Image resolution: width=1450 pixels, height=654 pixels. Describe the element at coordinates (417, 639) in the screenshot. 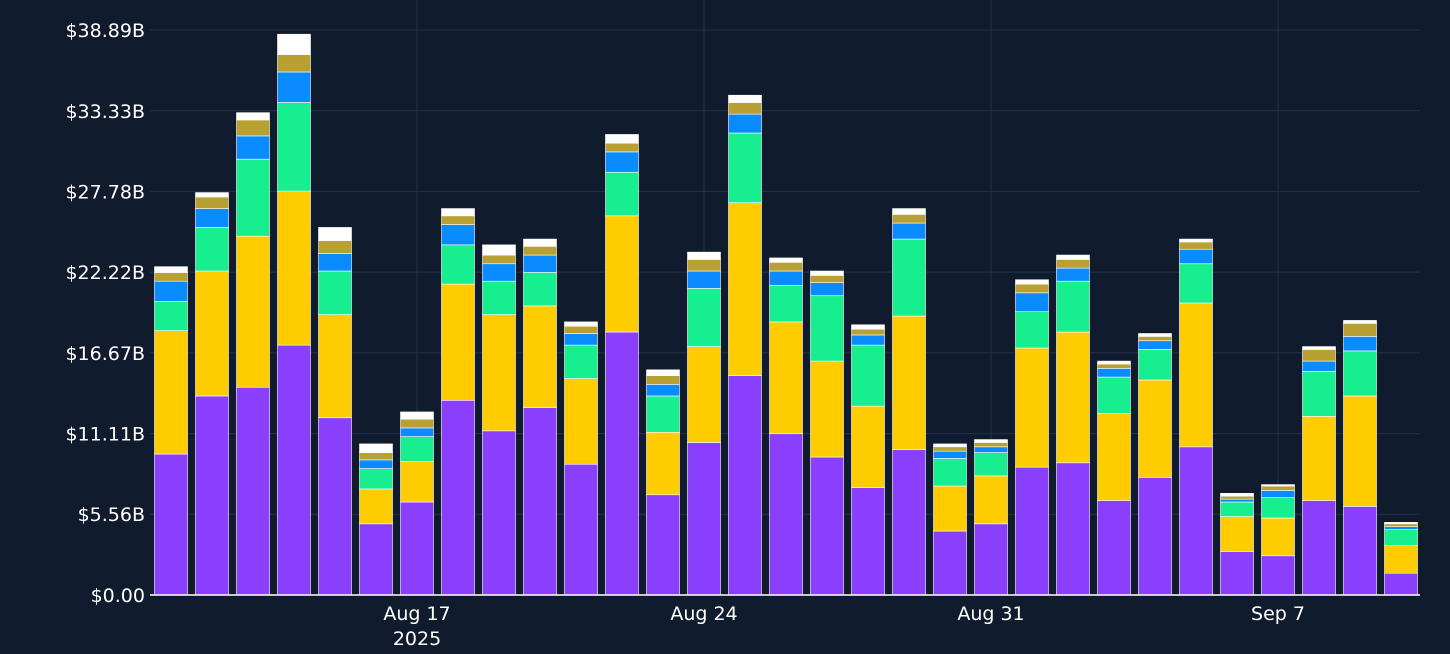

I see `x-tick-year-label: 2025` at that location.